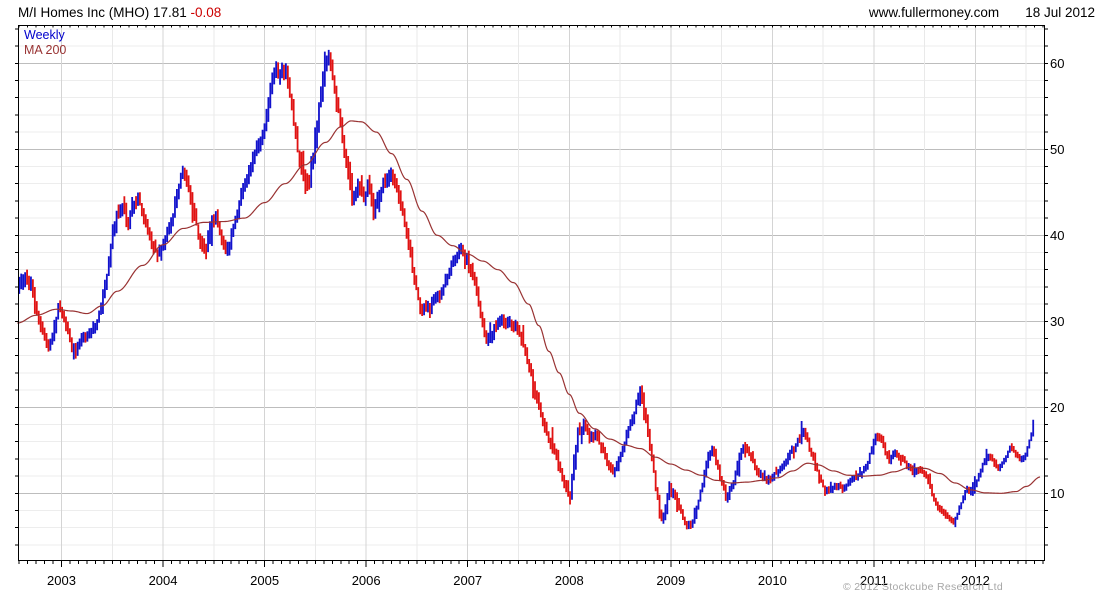 This screenshot has width=1100, height=600. What do you see at coordinates (1057, 493) in the screenshot?
I see `price-label: 10` at bounding box center [1057, 493].